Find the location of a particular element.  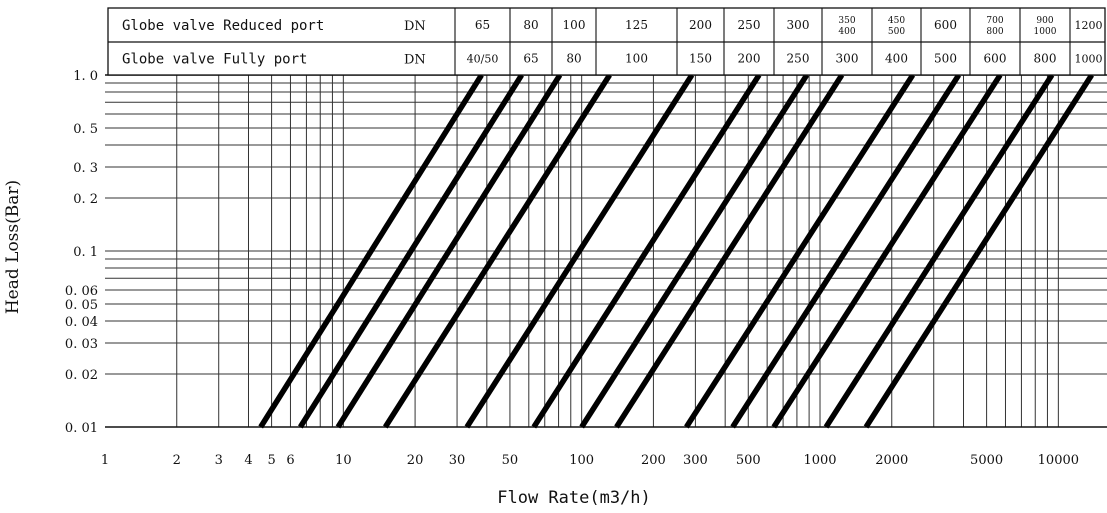

x-tick-label: 30 is located at coordinates (457, 460).